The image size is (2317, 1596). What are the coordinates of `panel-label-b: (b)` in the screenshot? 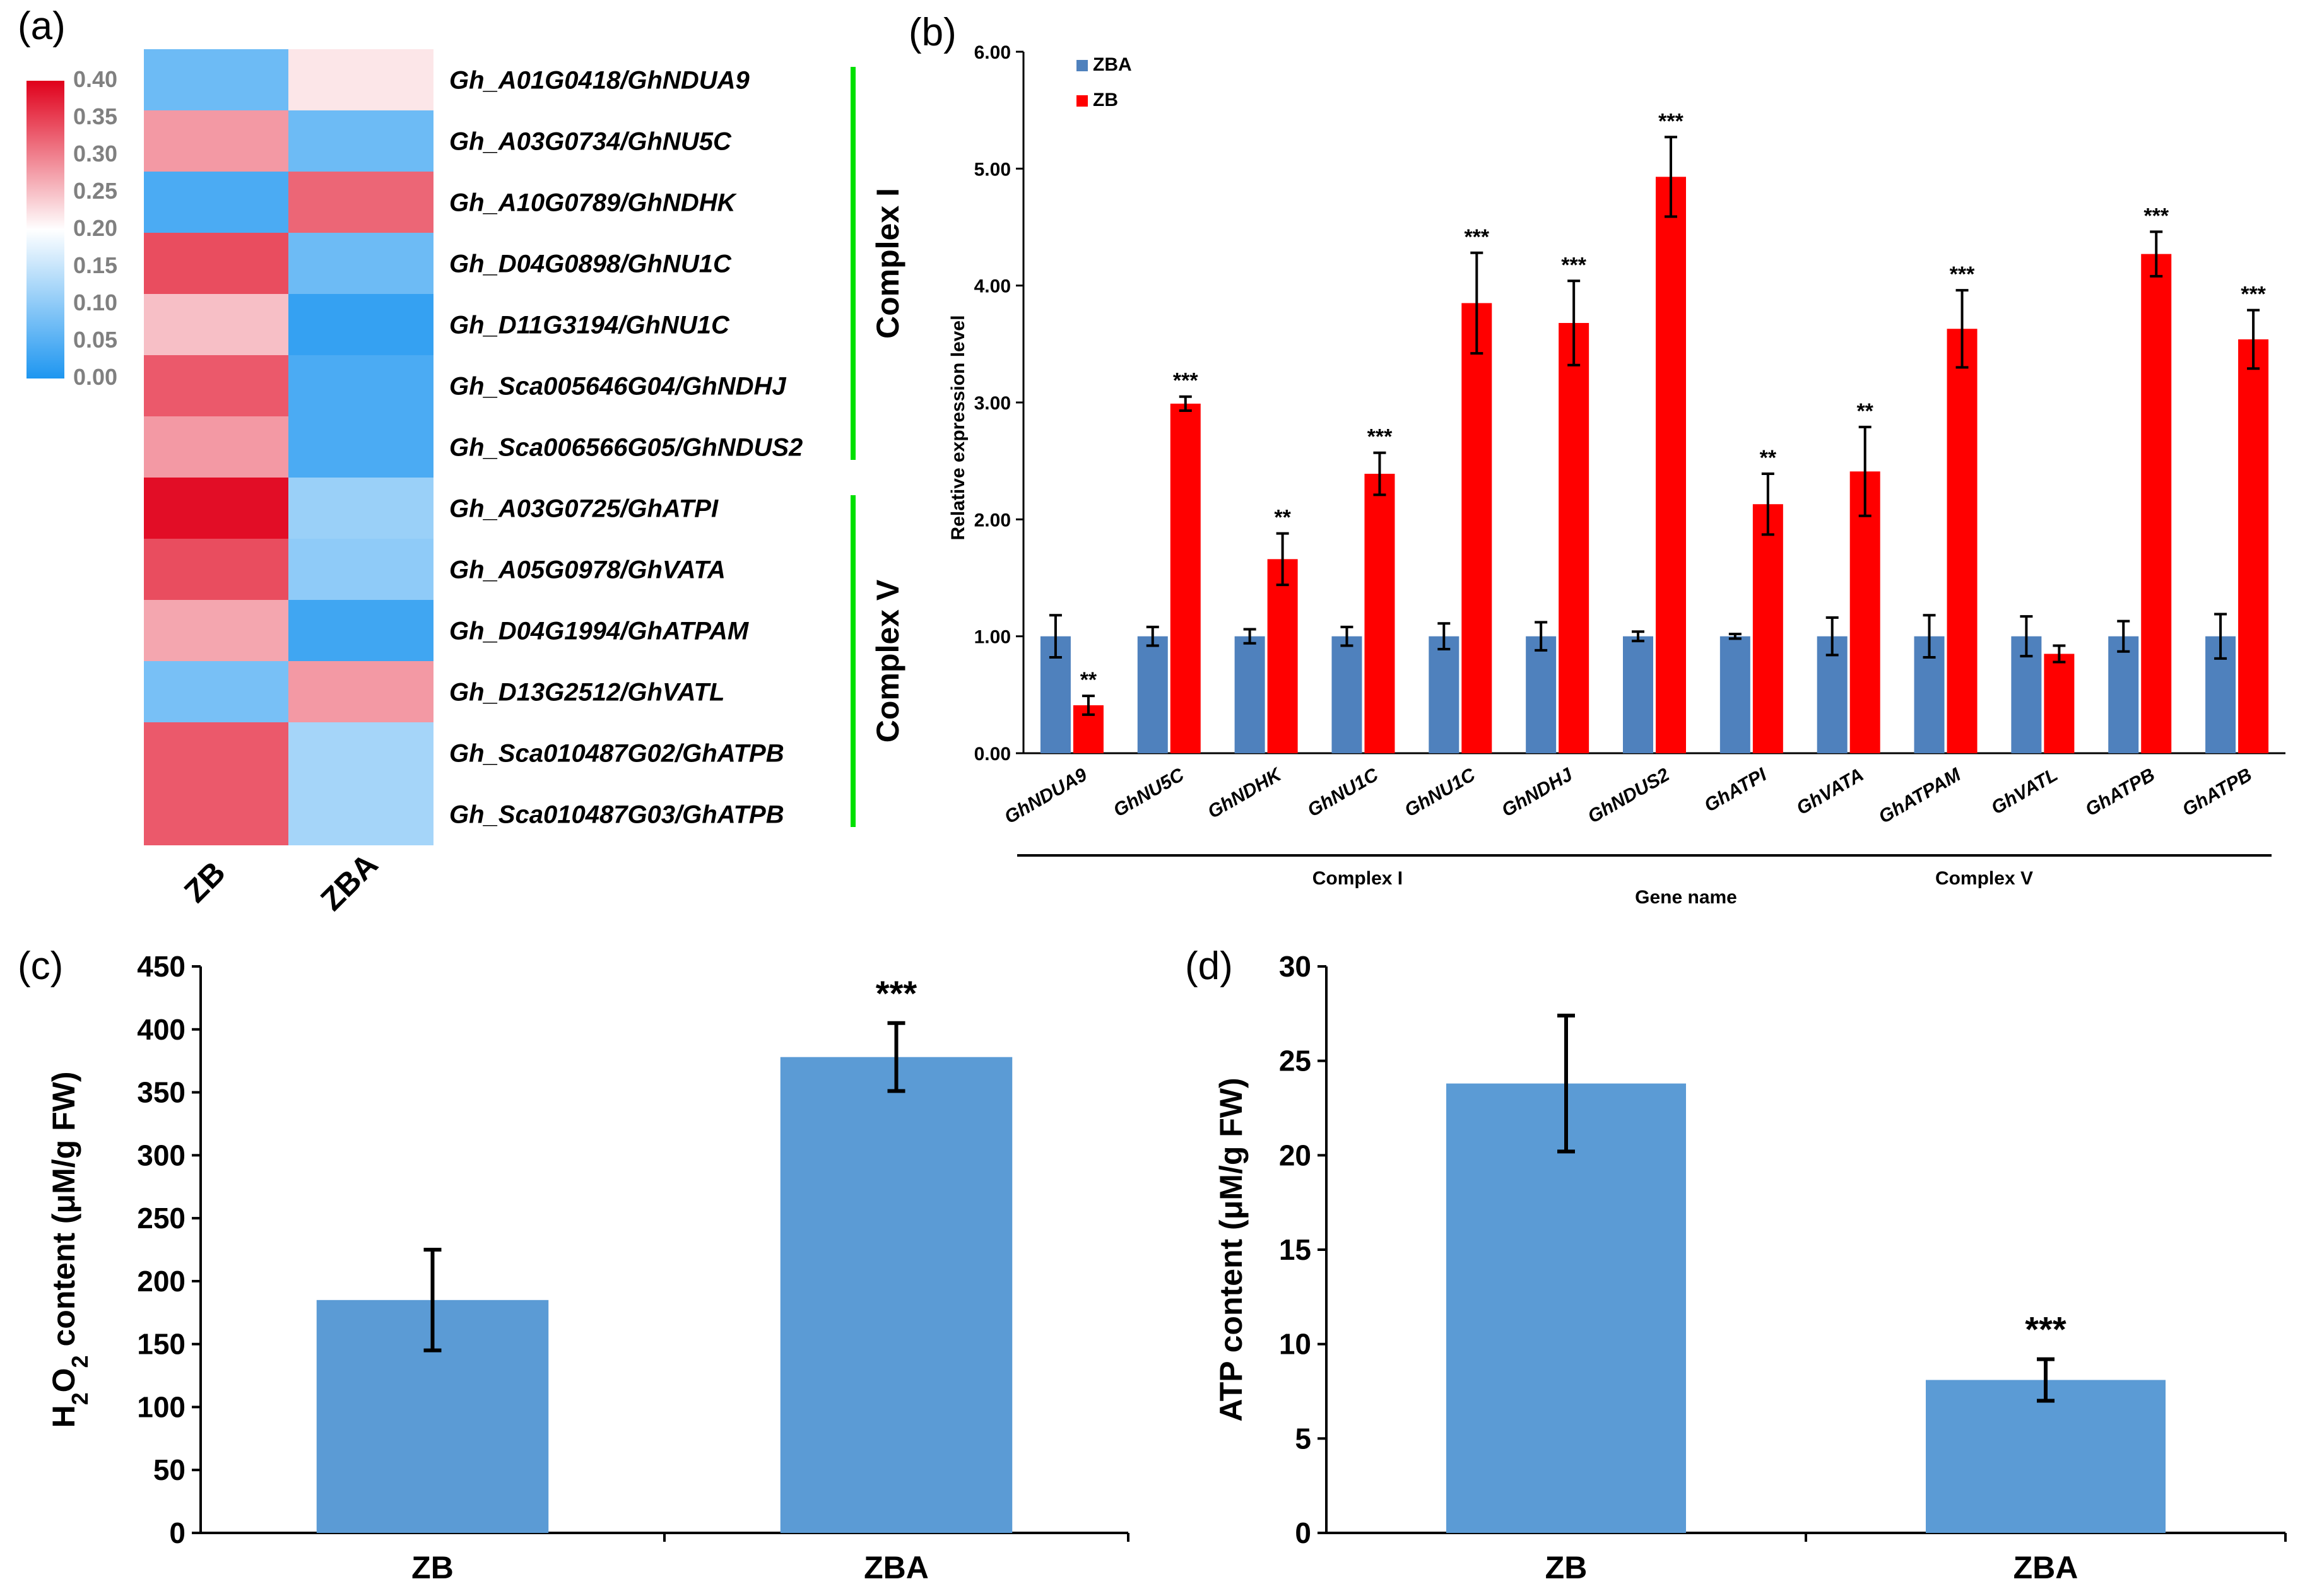 It's located at (933, 32).